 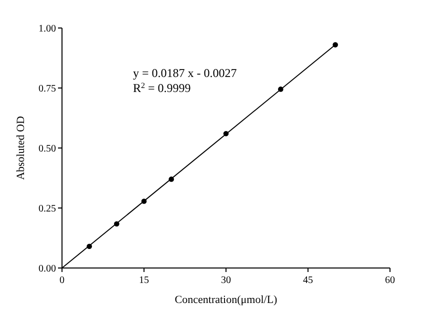 What do you see at coordinates (47, 269) in the screenshot?
I see `y-tick-label: 0.00` at bounding box center [47, 269].